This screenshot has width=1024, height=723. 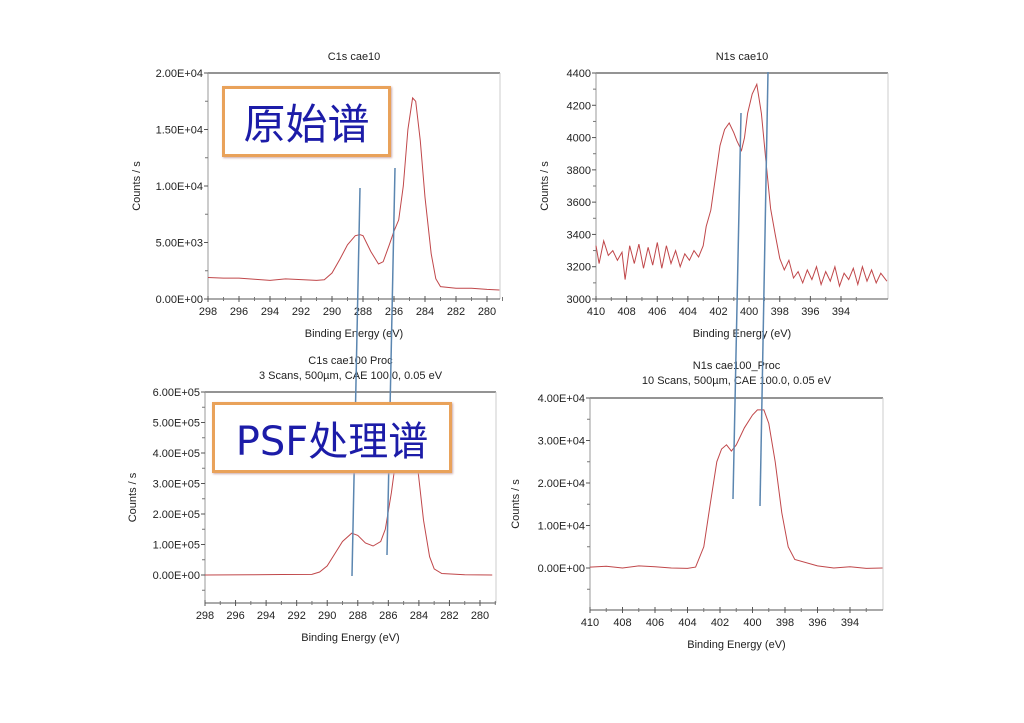 What do you see at coordinates (579, 203) in the screenshot?
I see `y-tick-label: 3600` at bounding box center [579, 203].